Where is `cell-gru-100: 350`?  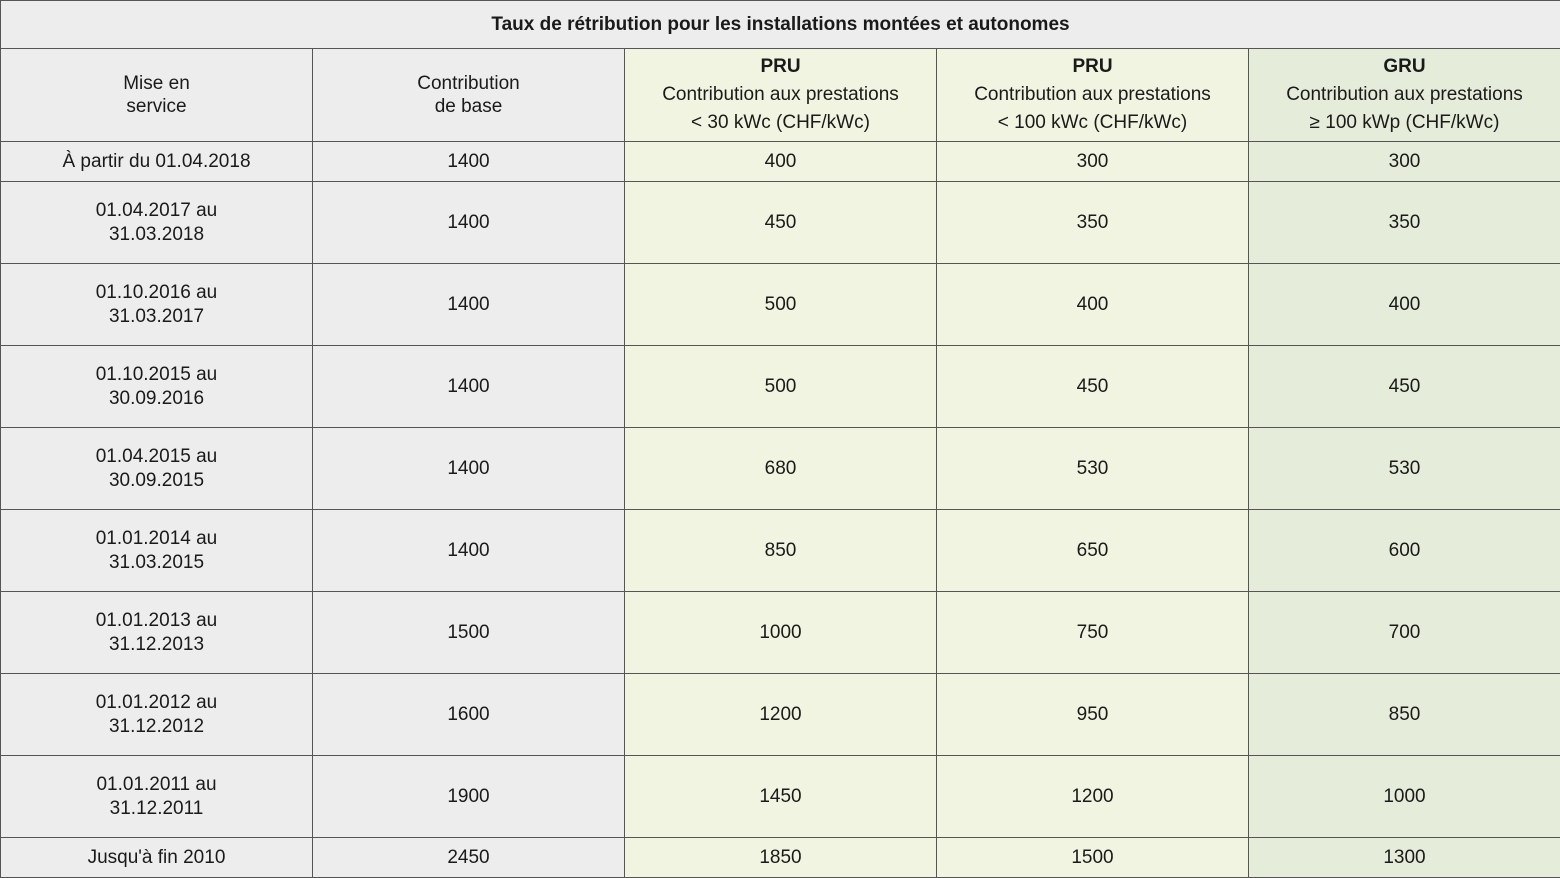
cell-gru-100: 350 is located at coordinates (1404, 222).